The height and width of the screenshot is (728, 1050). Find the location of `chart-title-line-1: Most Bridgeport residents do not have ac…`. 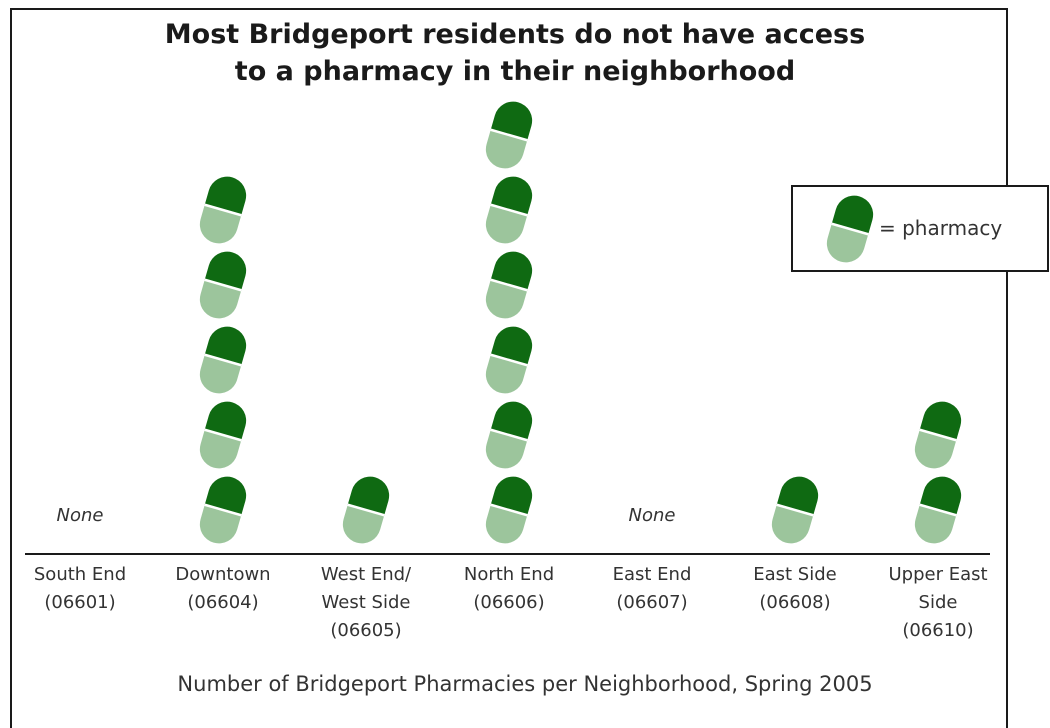

chart-title-line-1: Most Bridgeport residents do not have ac… is located at coordinates (515, 34).